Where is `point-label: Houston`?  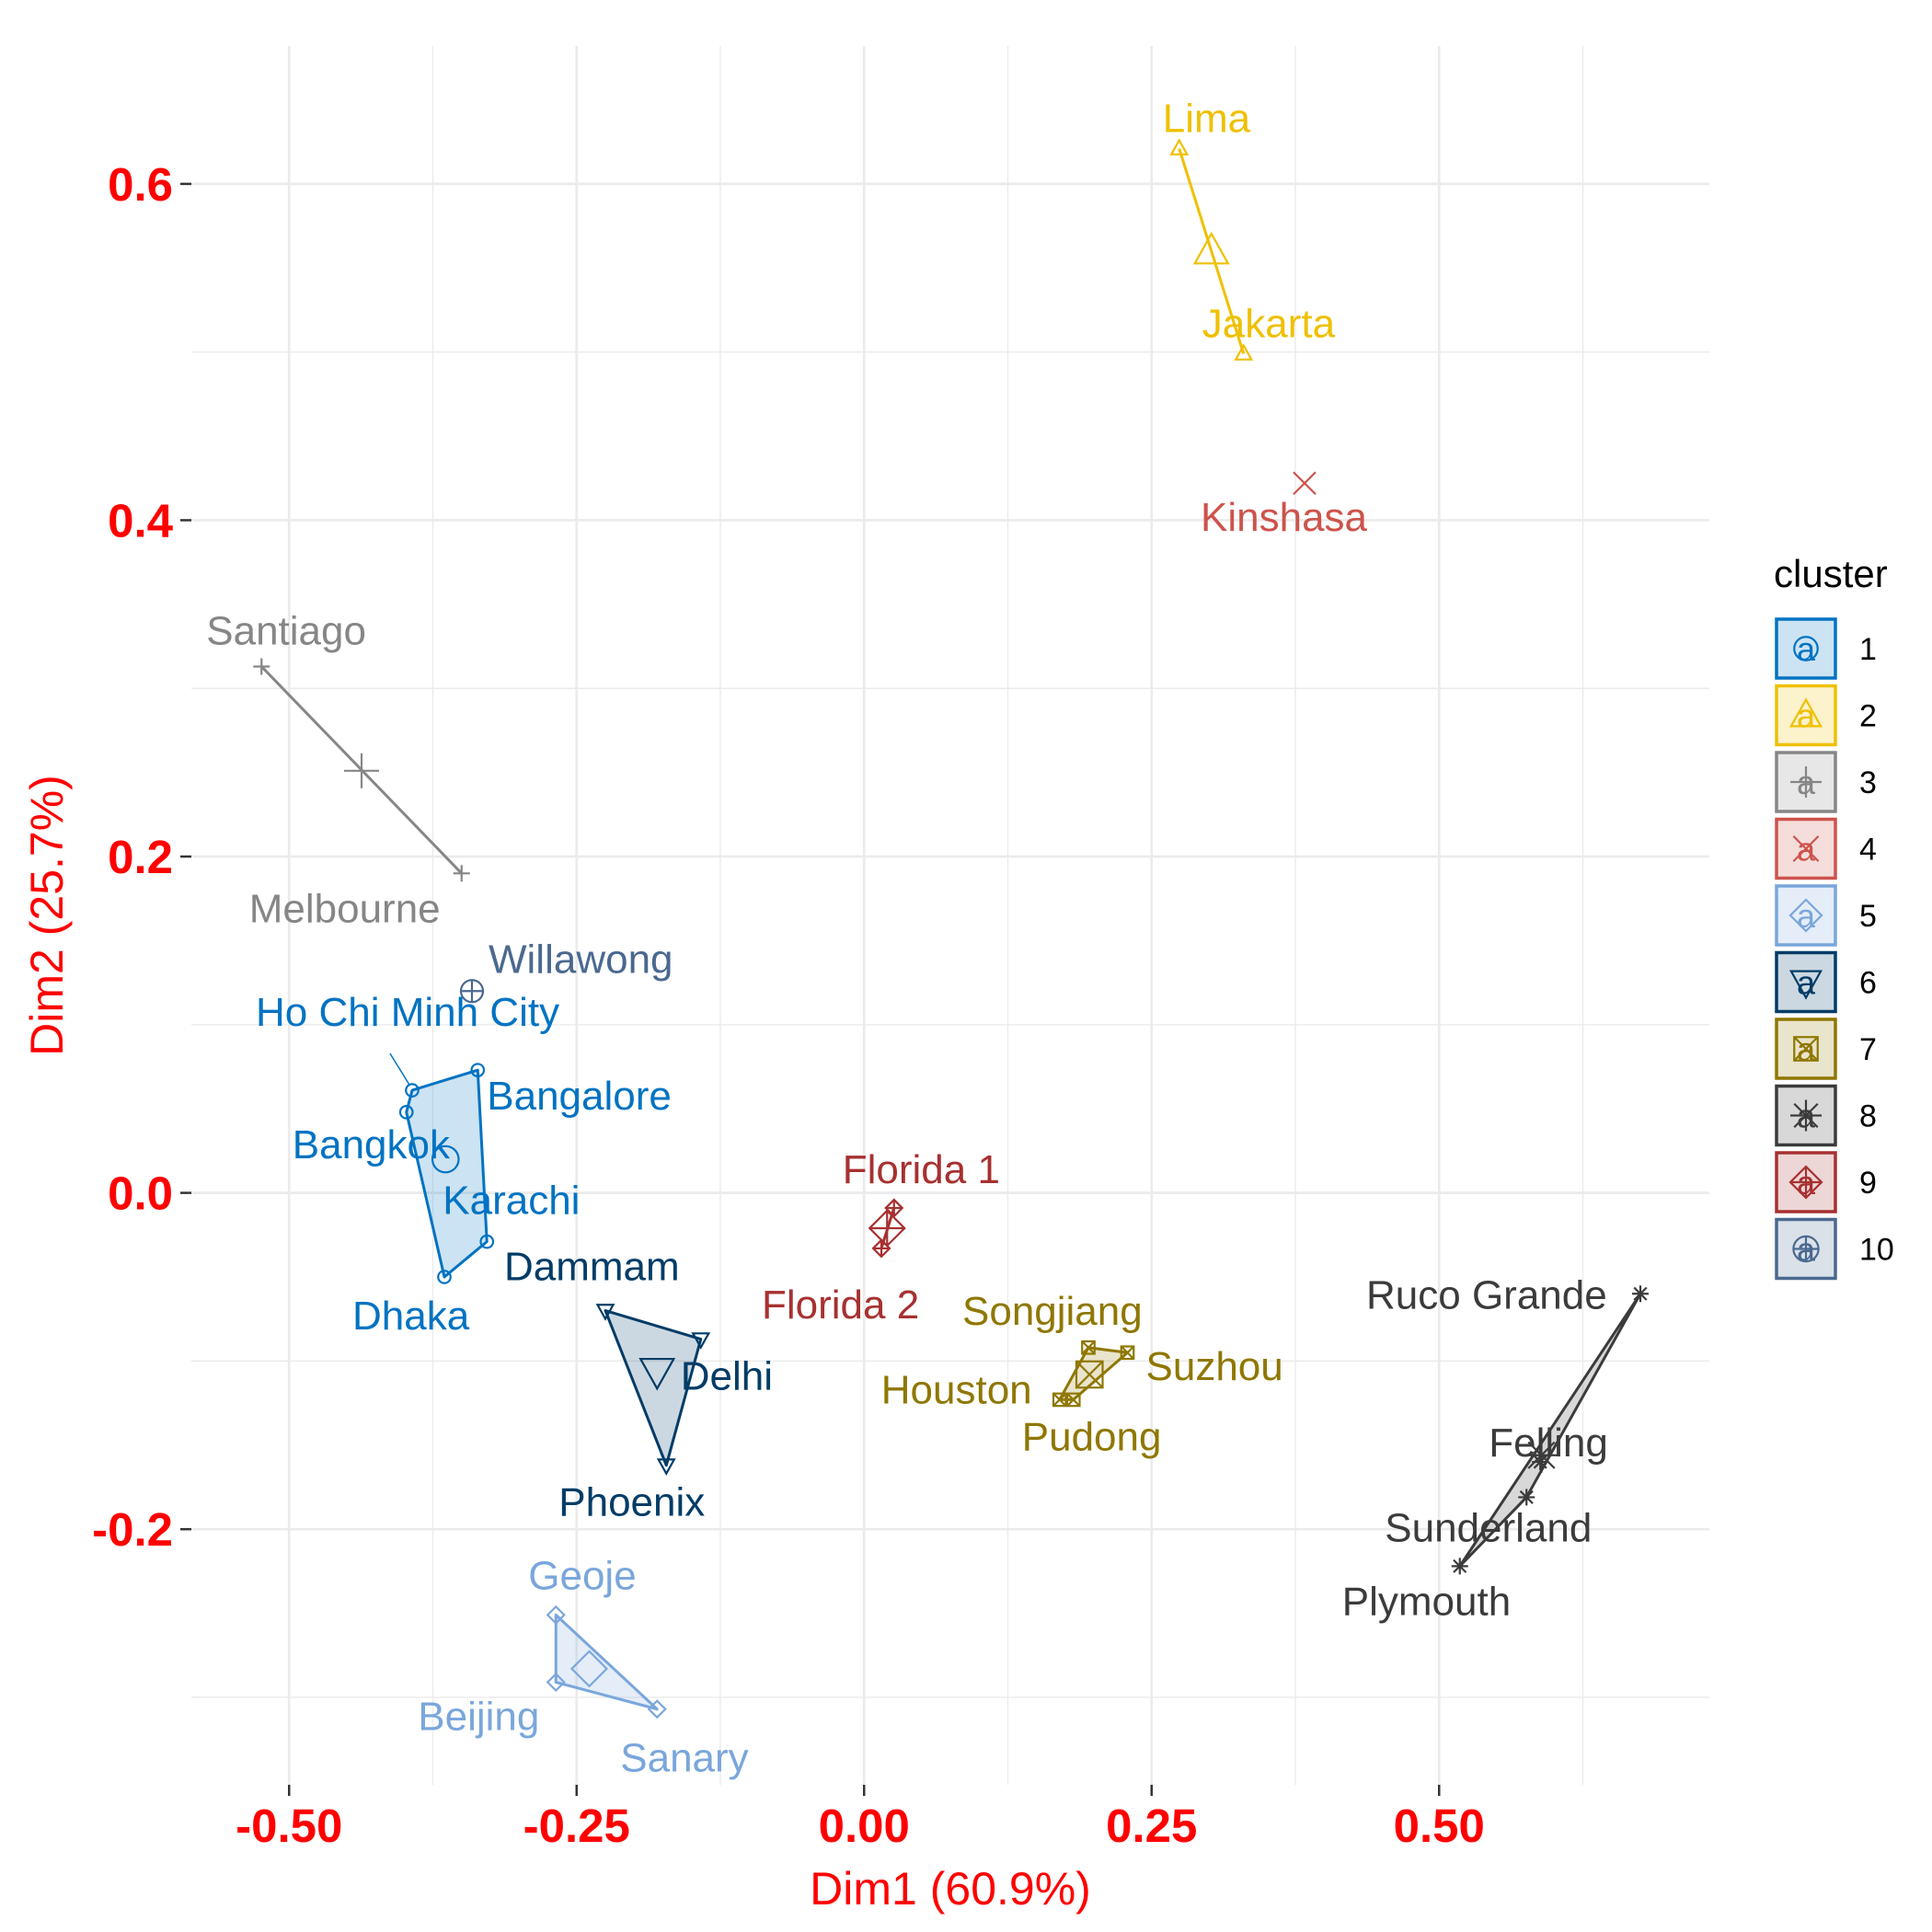 point-label: Houston is located at coordinates (956, 1389).